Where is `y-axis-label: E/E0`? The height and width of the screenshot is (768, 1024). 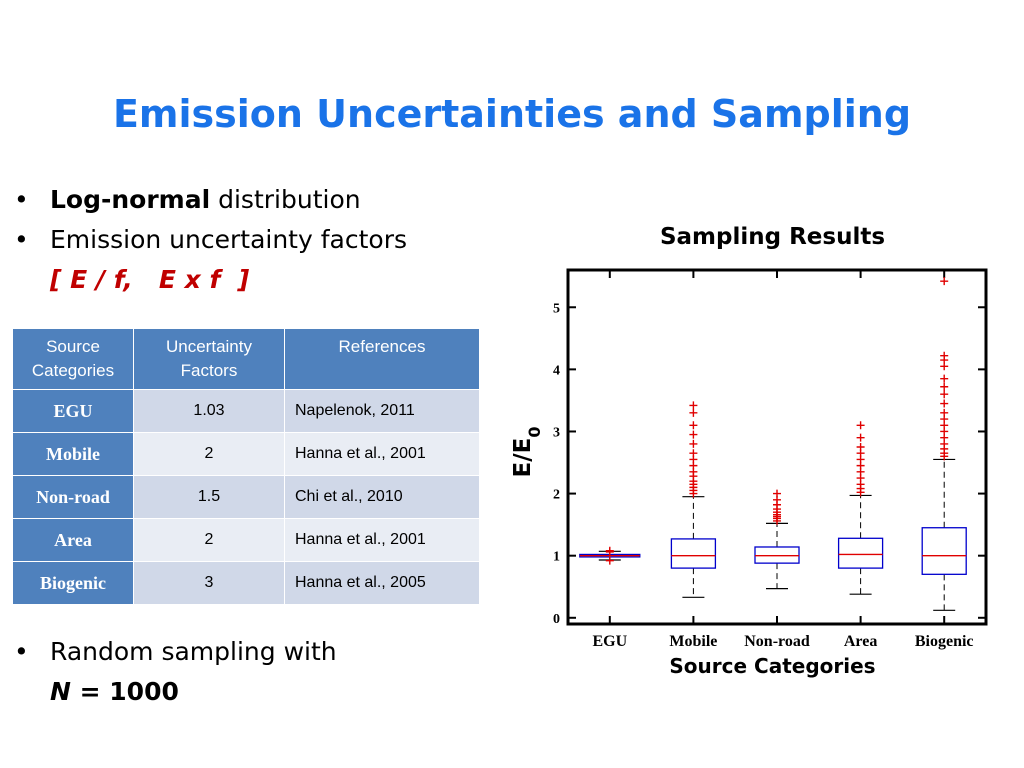
y-axis-label: E/E0 is located at coordinates (527, 452).